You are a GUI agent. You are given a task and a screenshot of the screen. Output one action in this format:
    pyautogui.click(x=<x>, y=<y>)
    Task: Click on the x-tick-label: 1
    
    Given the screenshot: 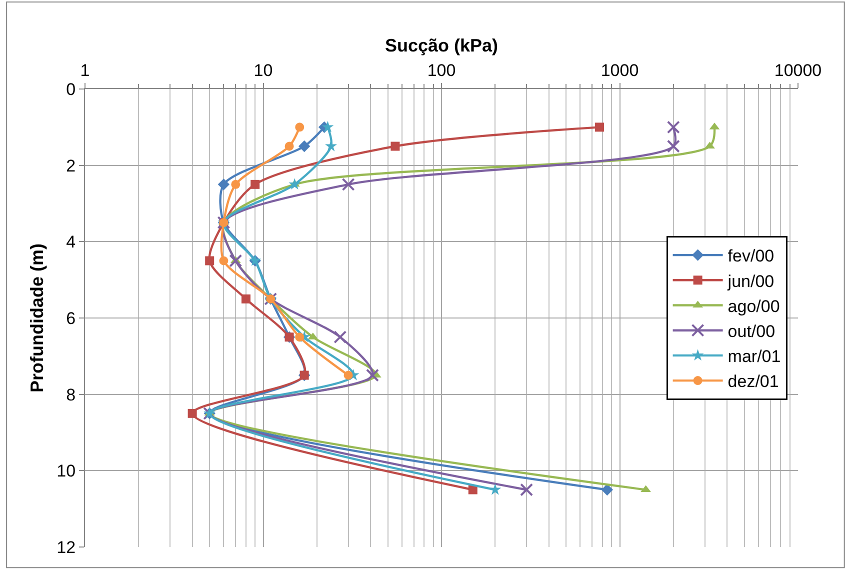 What is the action you would take?
    pyautogui.click(x=85, y=70)
    